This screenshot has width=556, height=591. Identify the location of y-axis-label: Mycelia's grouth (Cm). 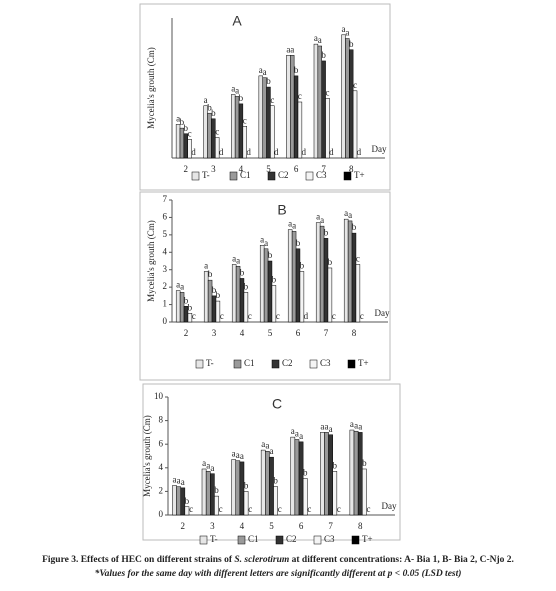
(147, 456).